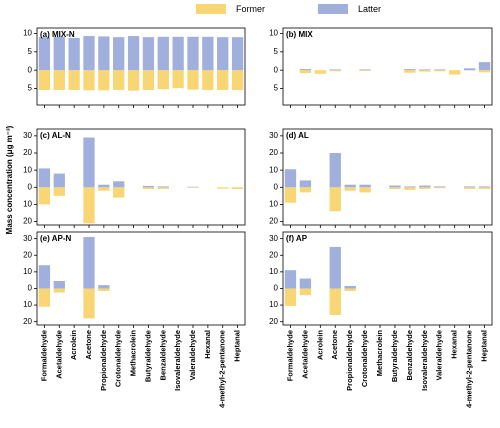 This screenshot has height=428, width=500. What do you see at coordinates (57, 34) in the screenshot?
I see `panel-title: (a) MIX-N` at bounding box center [57, 34].